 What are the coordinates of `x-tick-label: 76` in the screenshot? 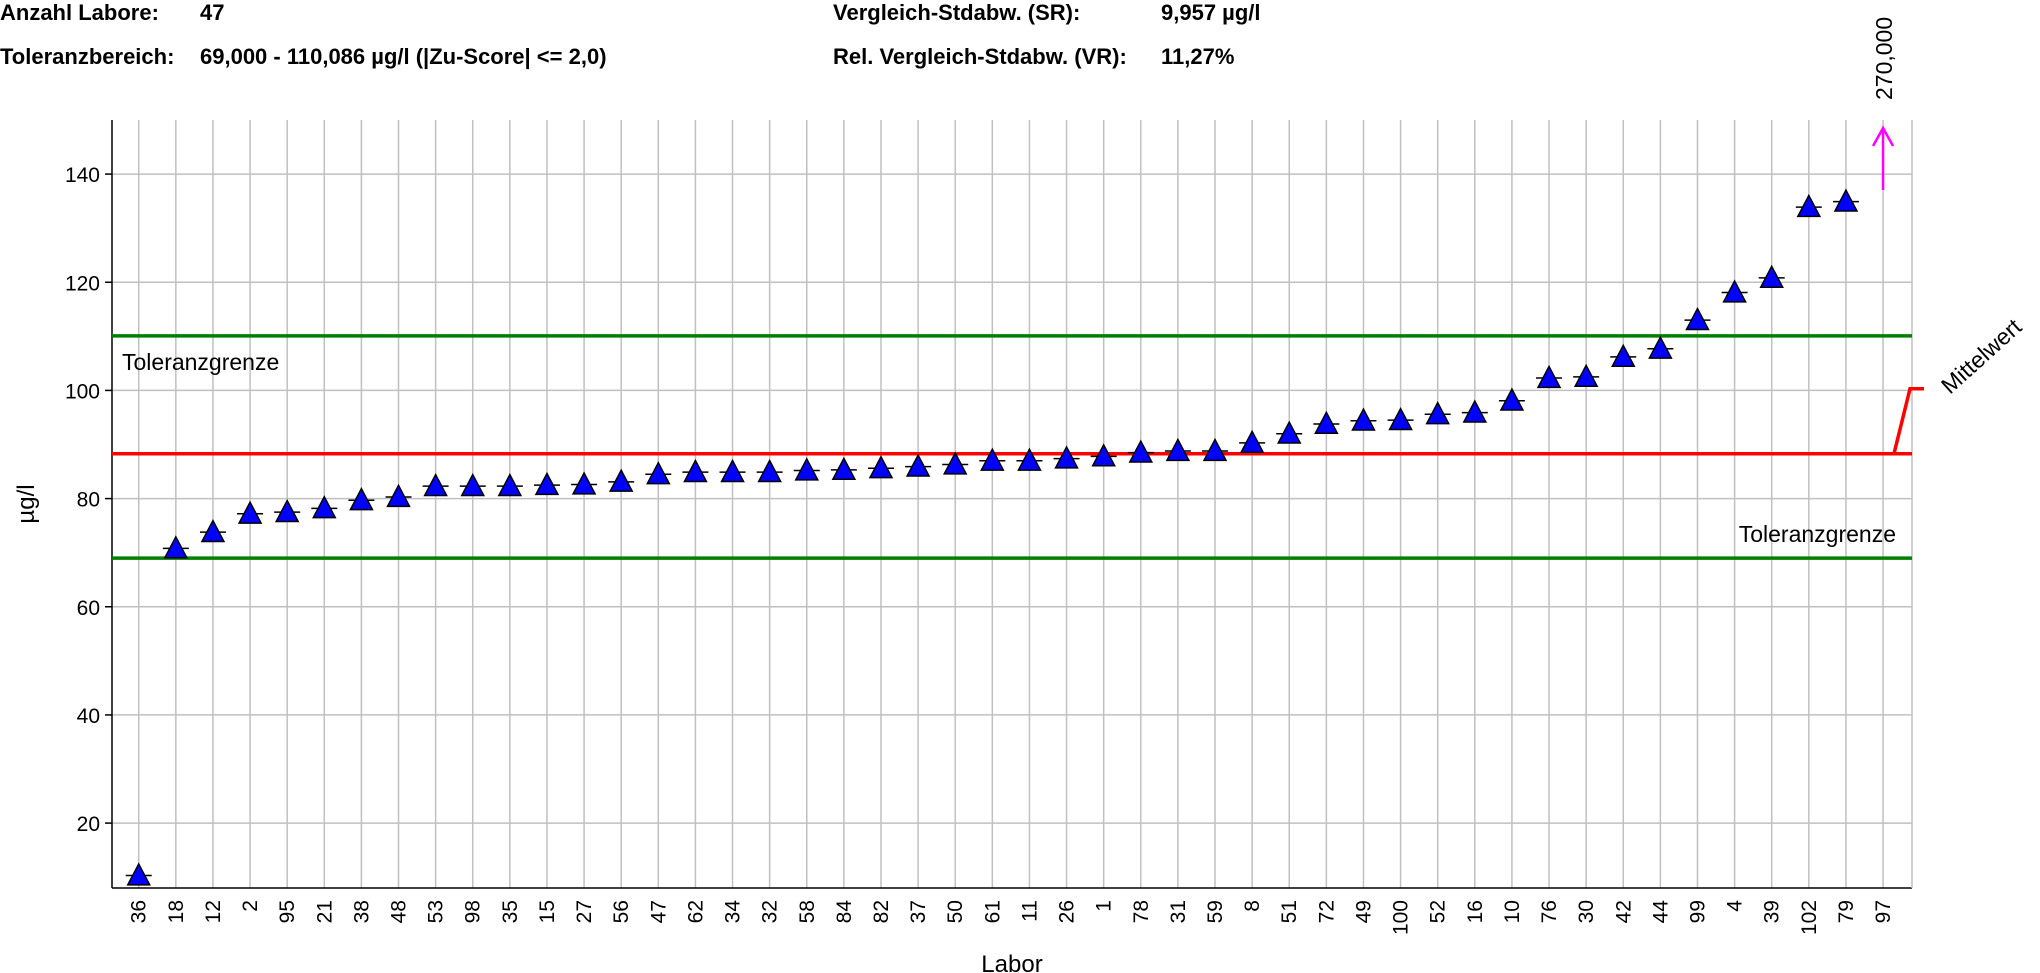 It's located at (1549, 911).